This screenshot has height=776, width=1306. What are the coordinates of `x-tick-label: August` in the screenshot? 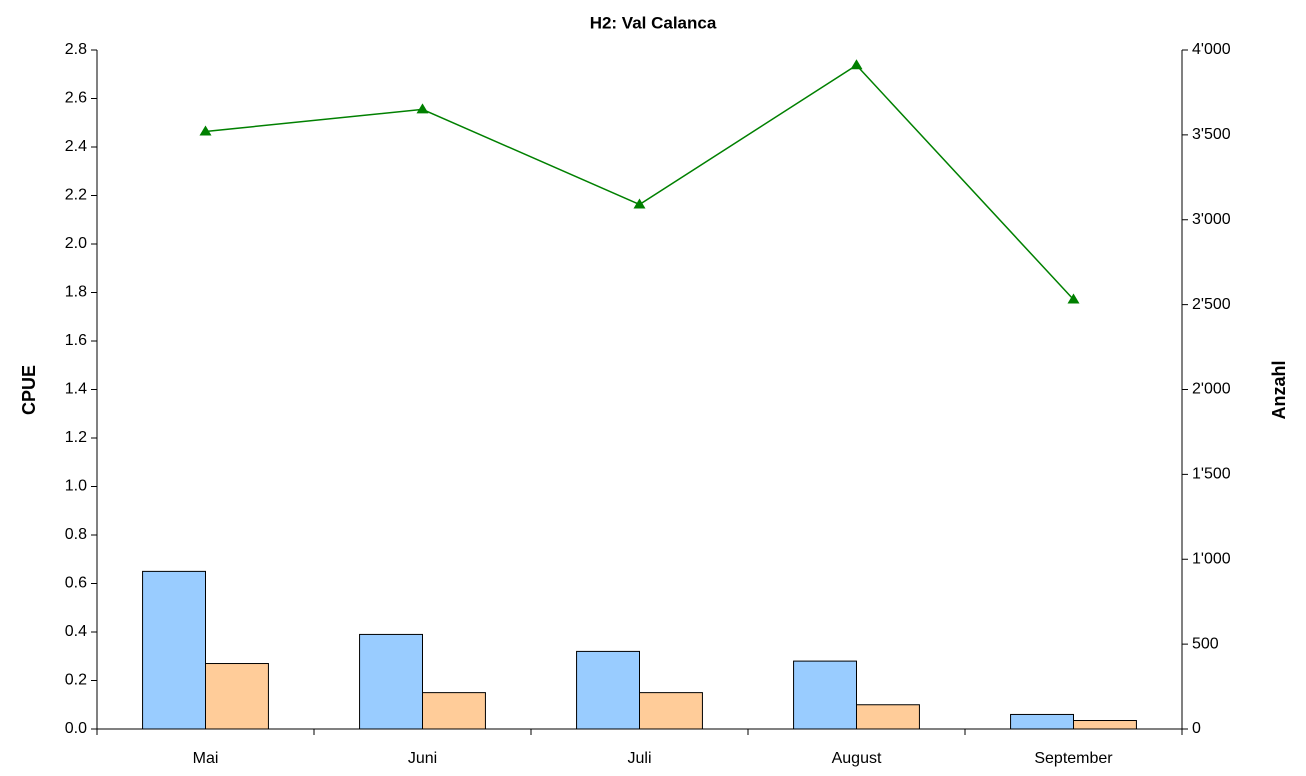 It's located at (857, 758).